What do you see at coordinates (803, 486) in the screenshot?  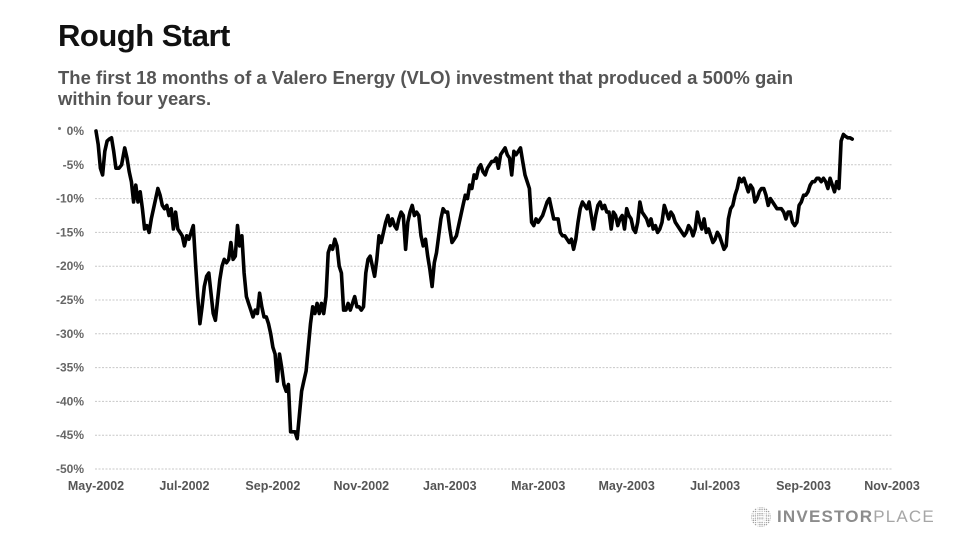 I see `x-tick-label: Sep-2003` at bounding box center [803, 486].